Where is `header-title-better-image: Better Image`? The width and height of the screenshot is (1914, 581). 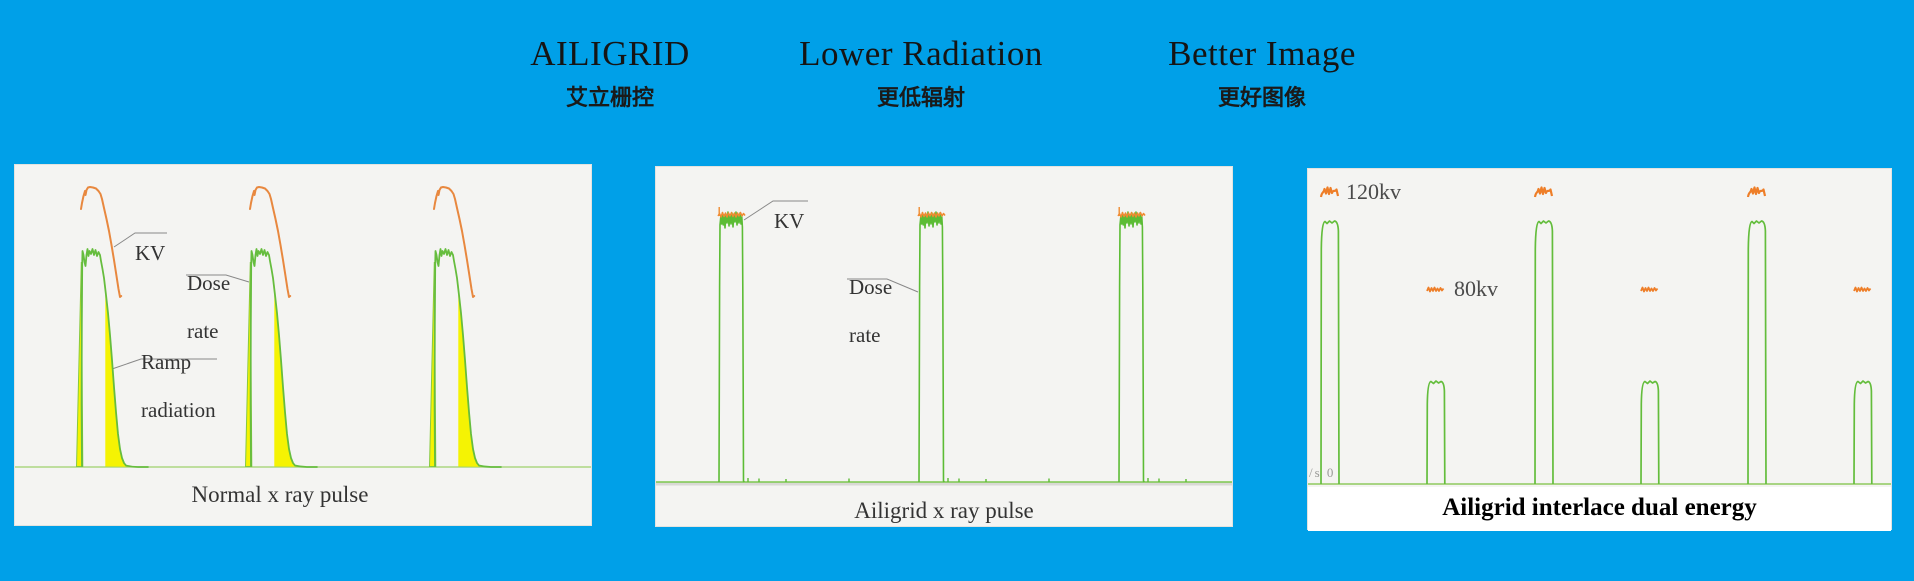 header-title-better-image: Better Image is located at coordinates (1262, 53).